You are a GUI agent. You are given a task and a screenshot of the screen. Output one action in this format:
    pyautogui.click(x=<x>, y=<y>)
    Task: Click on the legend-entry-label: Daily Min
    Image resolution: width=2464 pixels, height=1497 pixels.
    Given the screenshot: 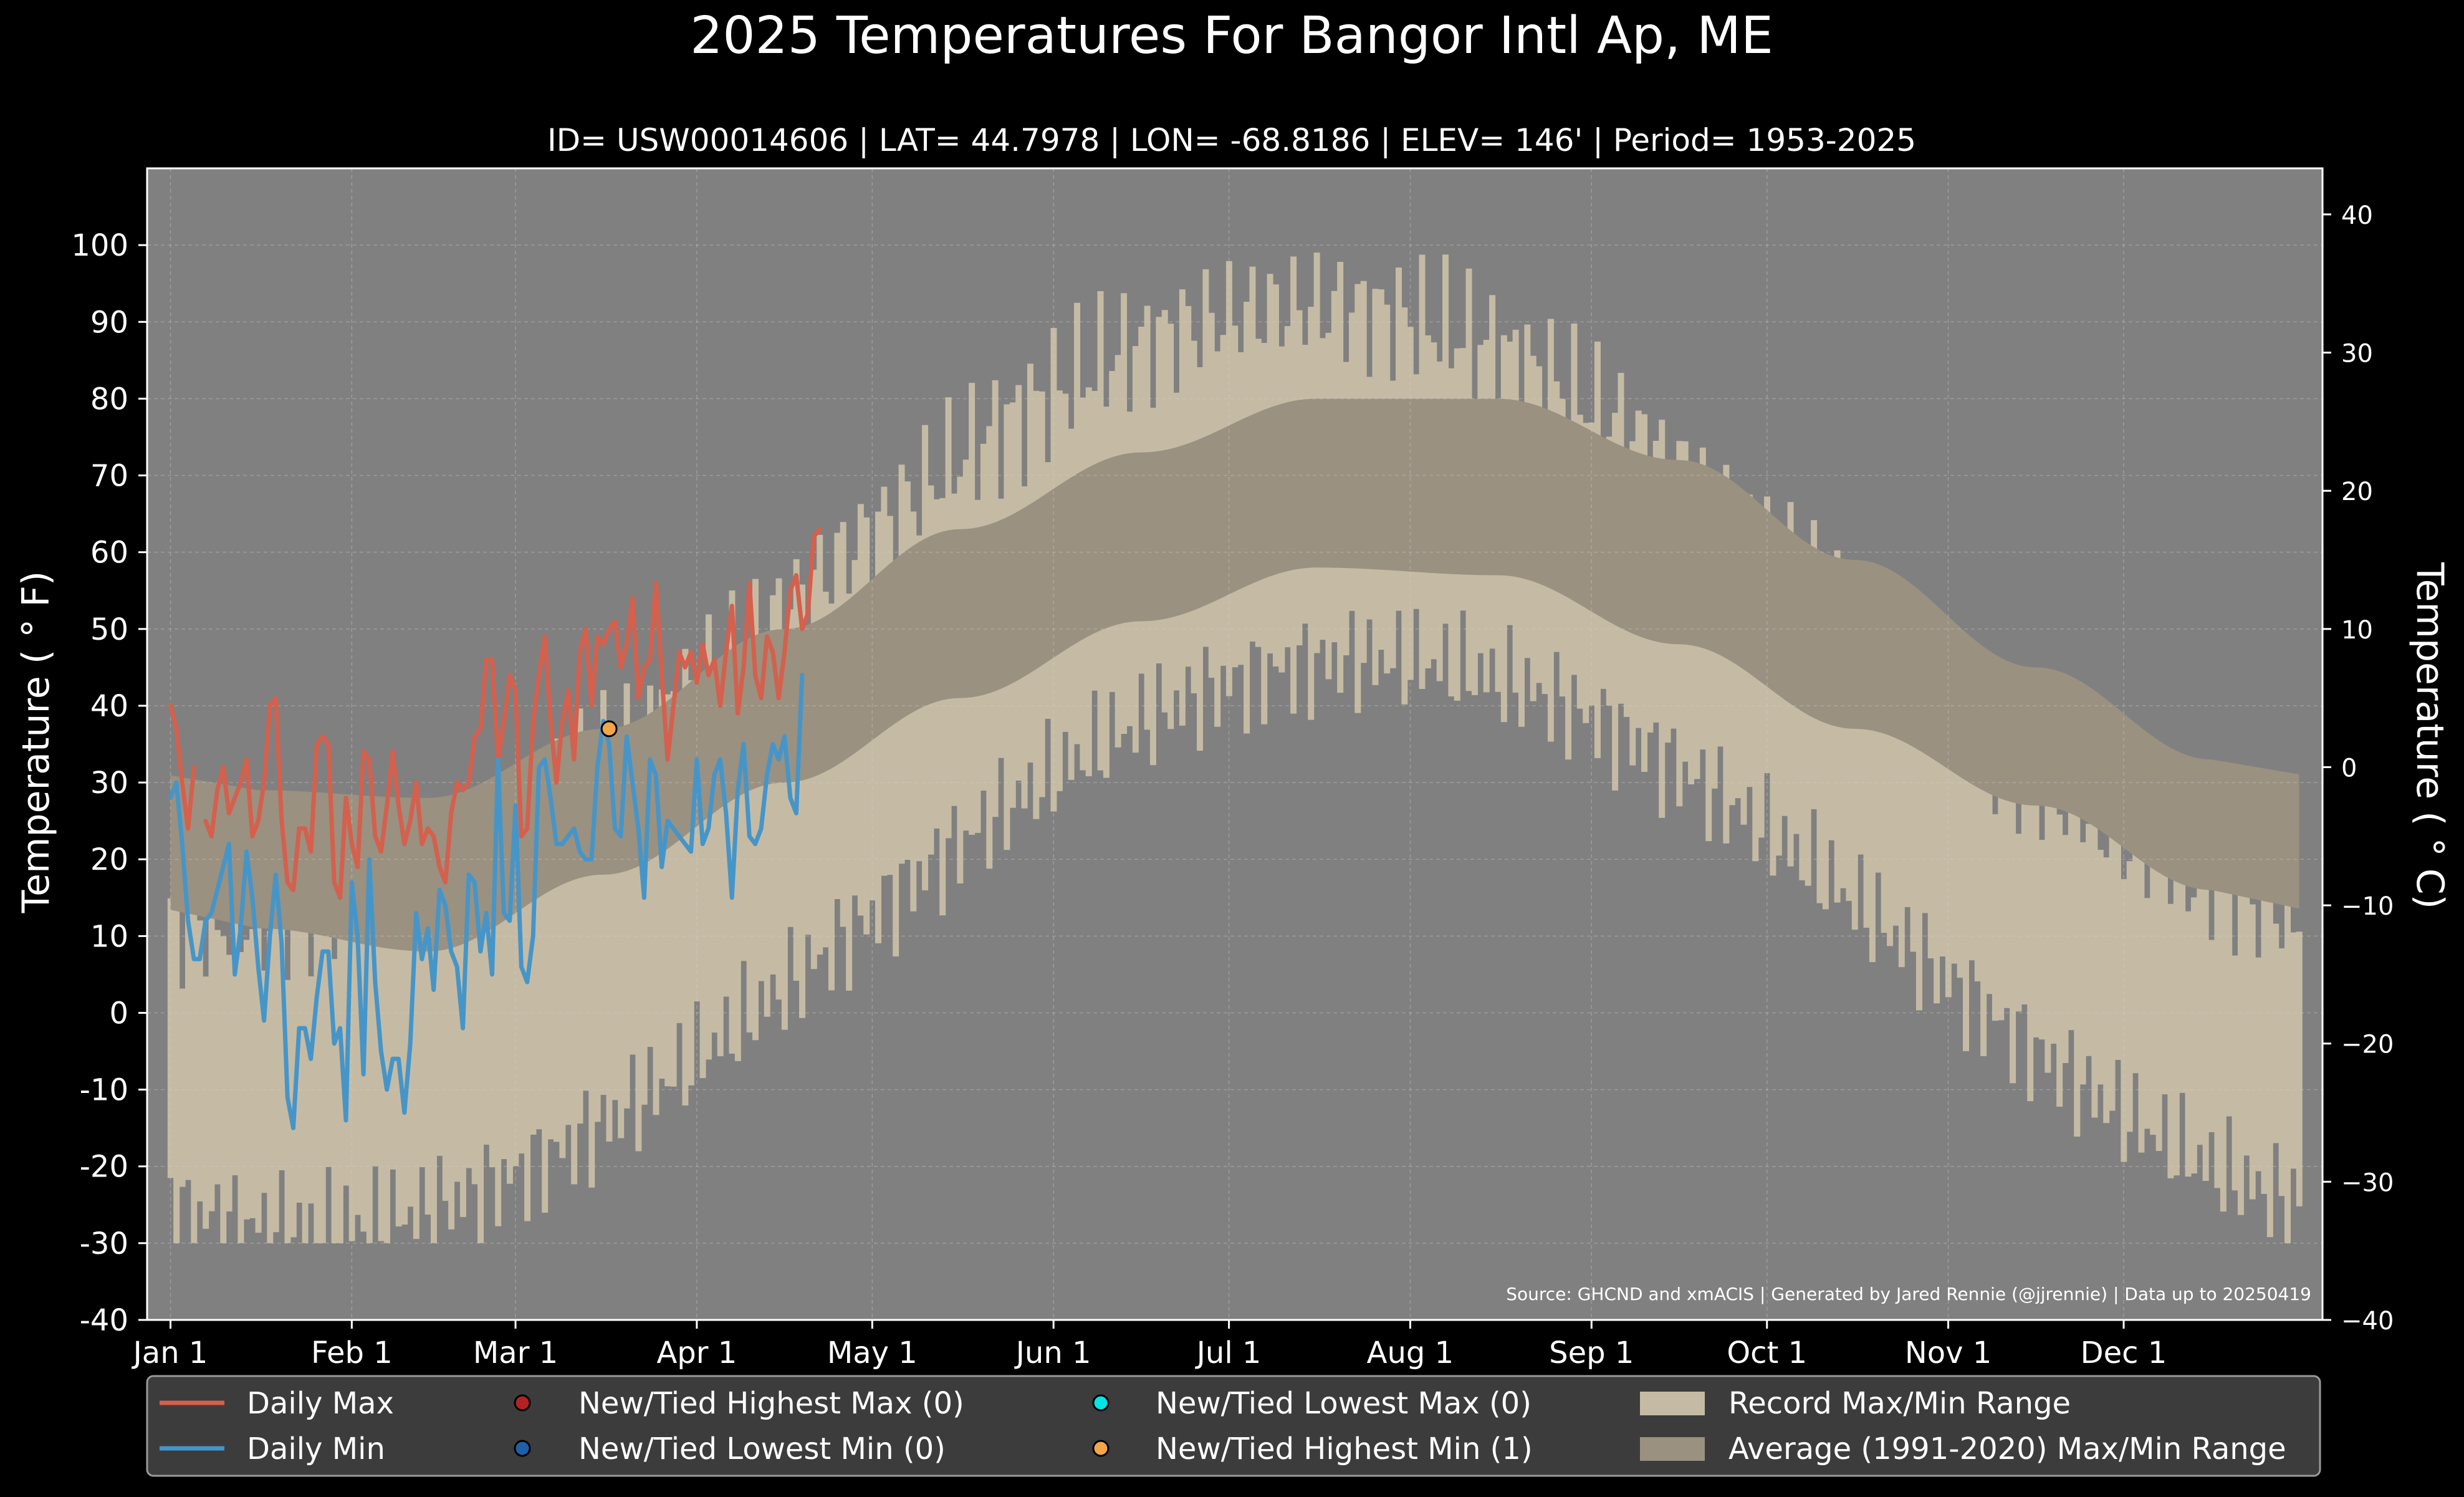 What is the action you would take?
    pyautogui.click(x=316, y=1449)
    